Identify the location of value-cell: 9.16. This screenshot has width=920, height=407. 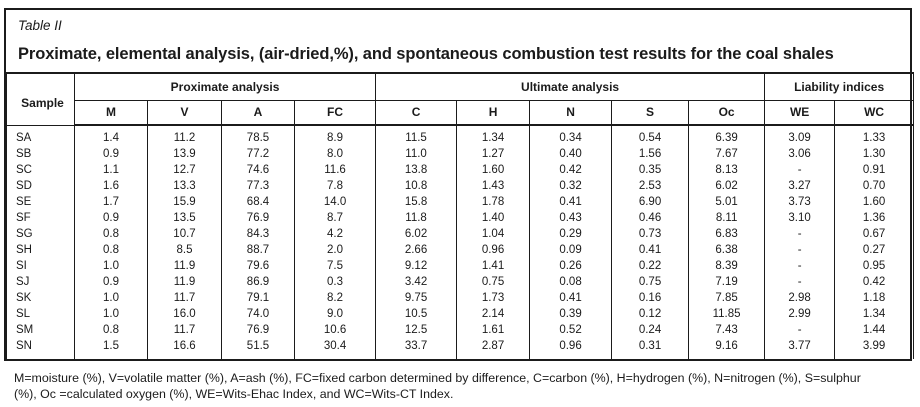
(727, 348).